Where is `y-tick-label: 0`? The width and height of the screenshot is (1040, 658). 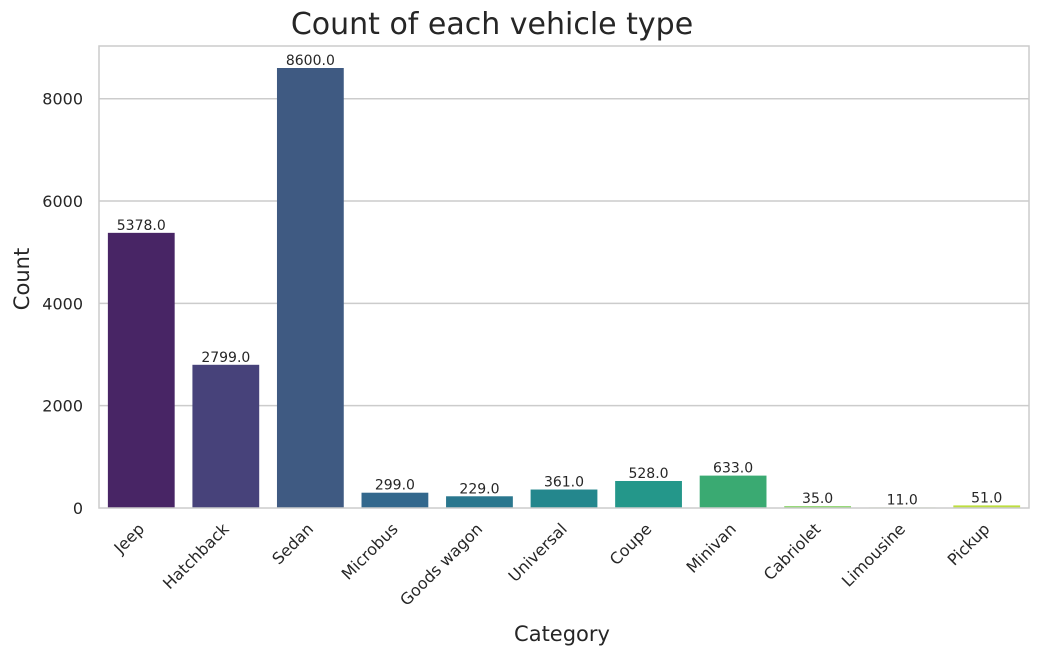 y-tick-label: 0 is located at coordinates (78, 508).